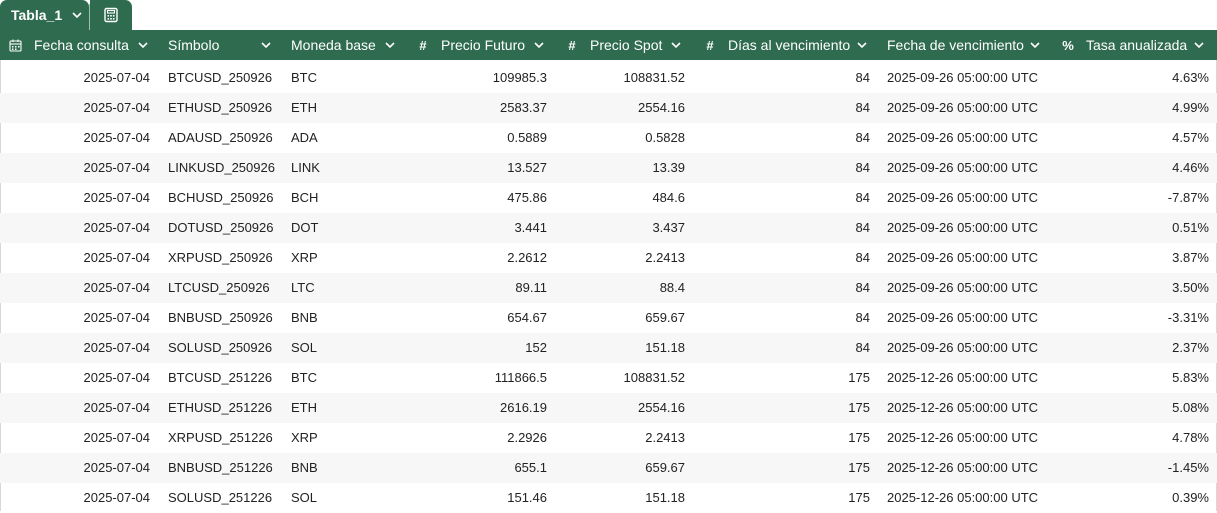 Image resolution: width=1217 pixels, height=513 pixels. What do you see at coordinates (305, 227) in the screenshot?
I see `cell-moneda-base: DOT` at bounding box center [305, 227].